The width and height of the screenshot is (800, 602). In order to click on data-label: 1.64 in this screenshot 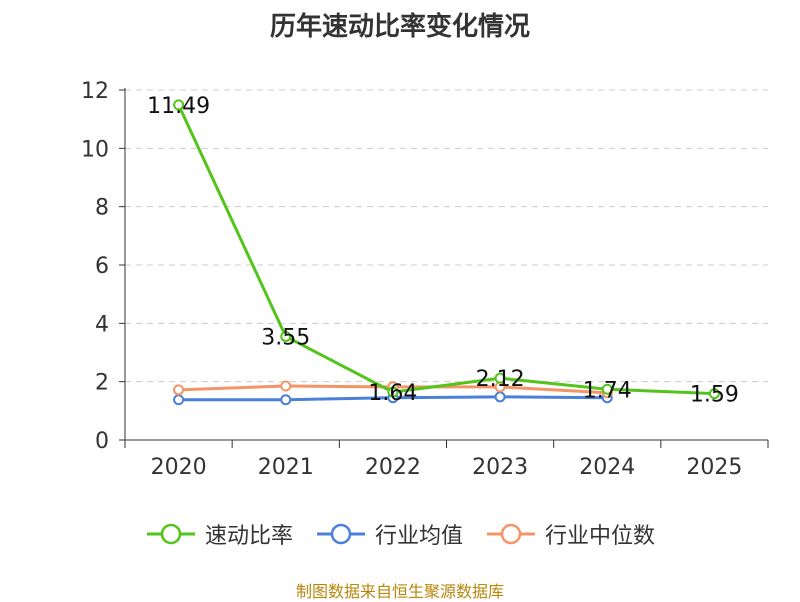, I will do `click(392, 393)`.